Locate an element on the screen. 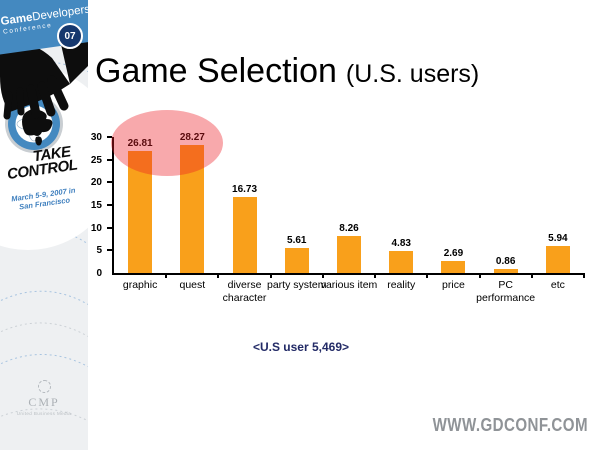 Image resolution: width=600 pixels, height=450 pixels. sidebar-artwork is located at coordinates (44, 224).